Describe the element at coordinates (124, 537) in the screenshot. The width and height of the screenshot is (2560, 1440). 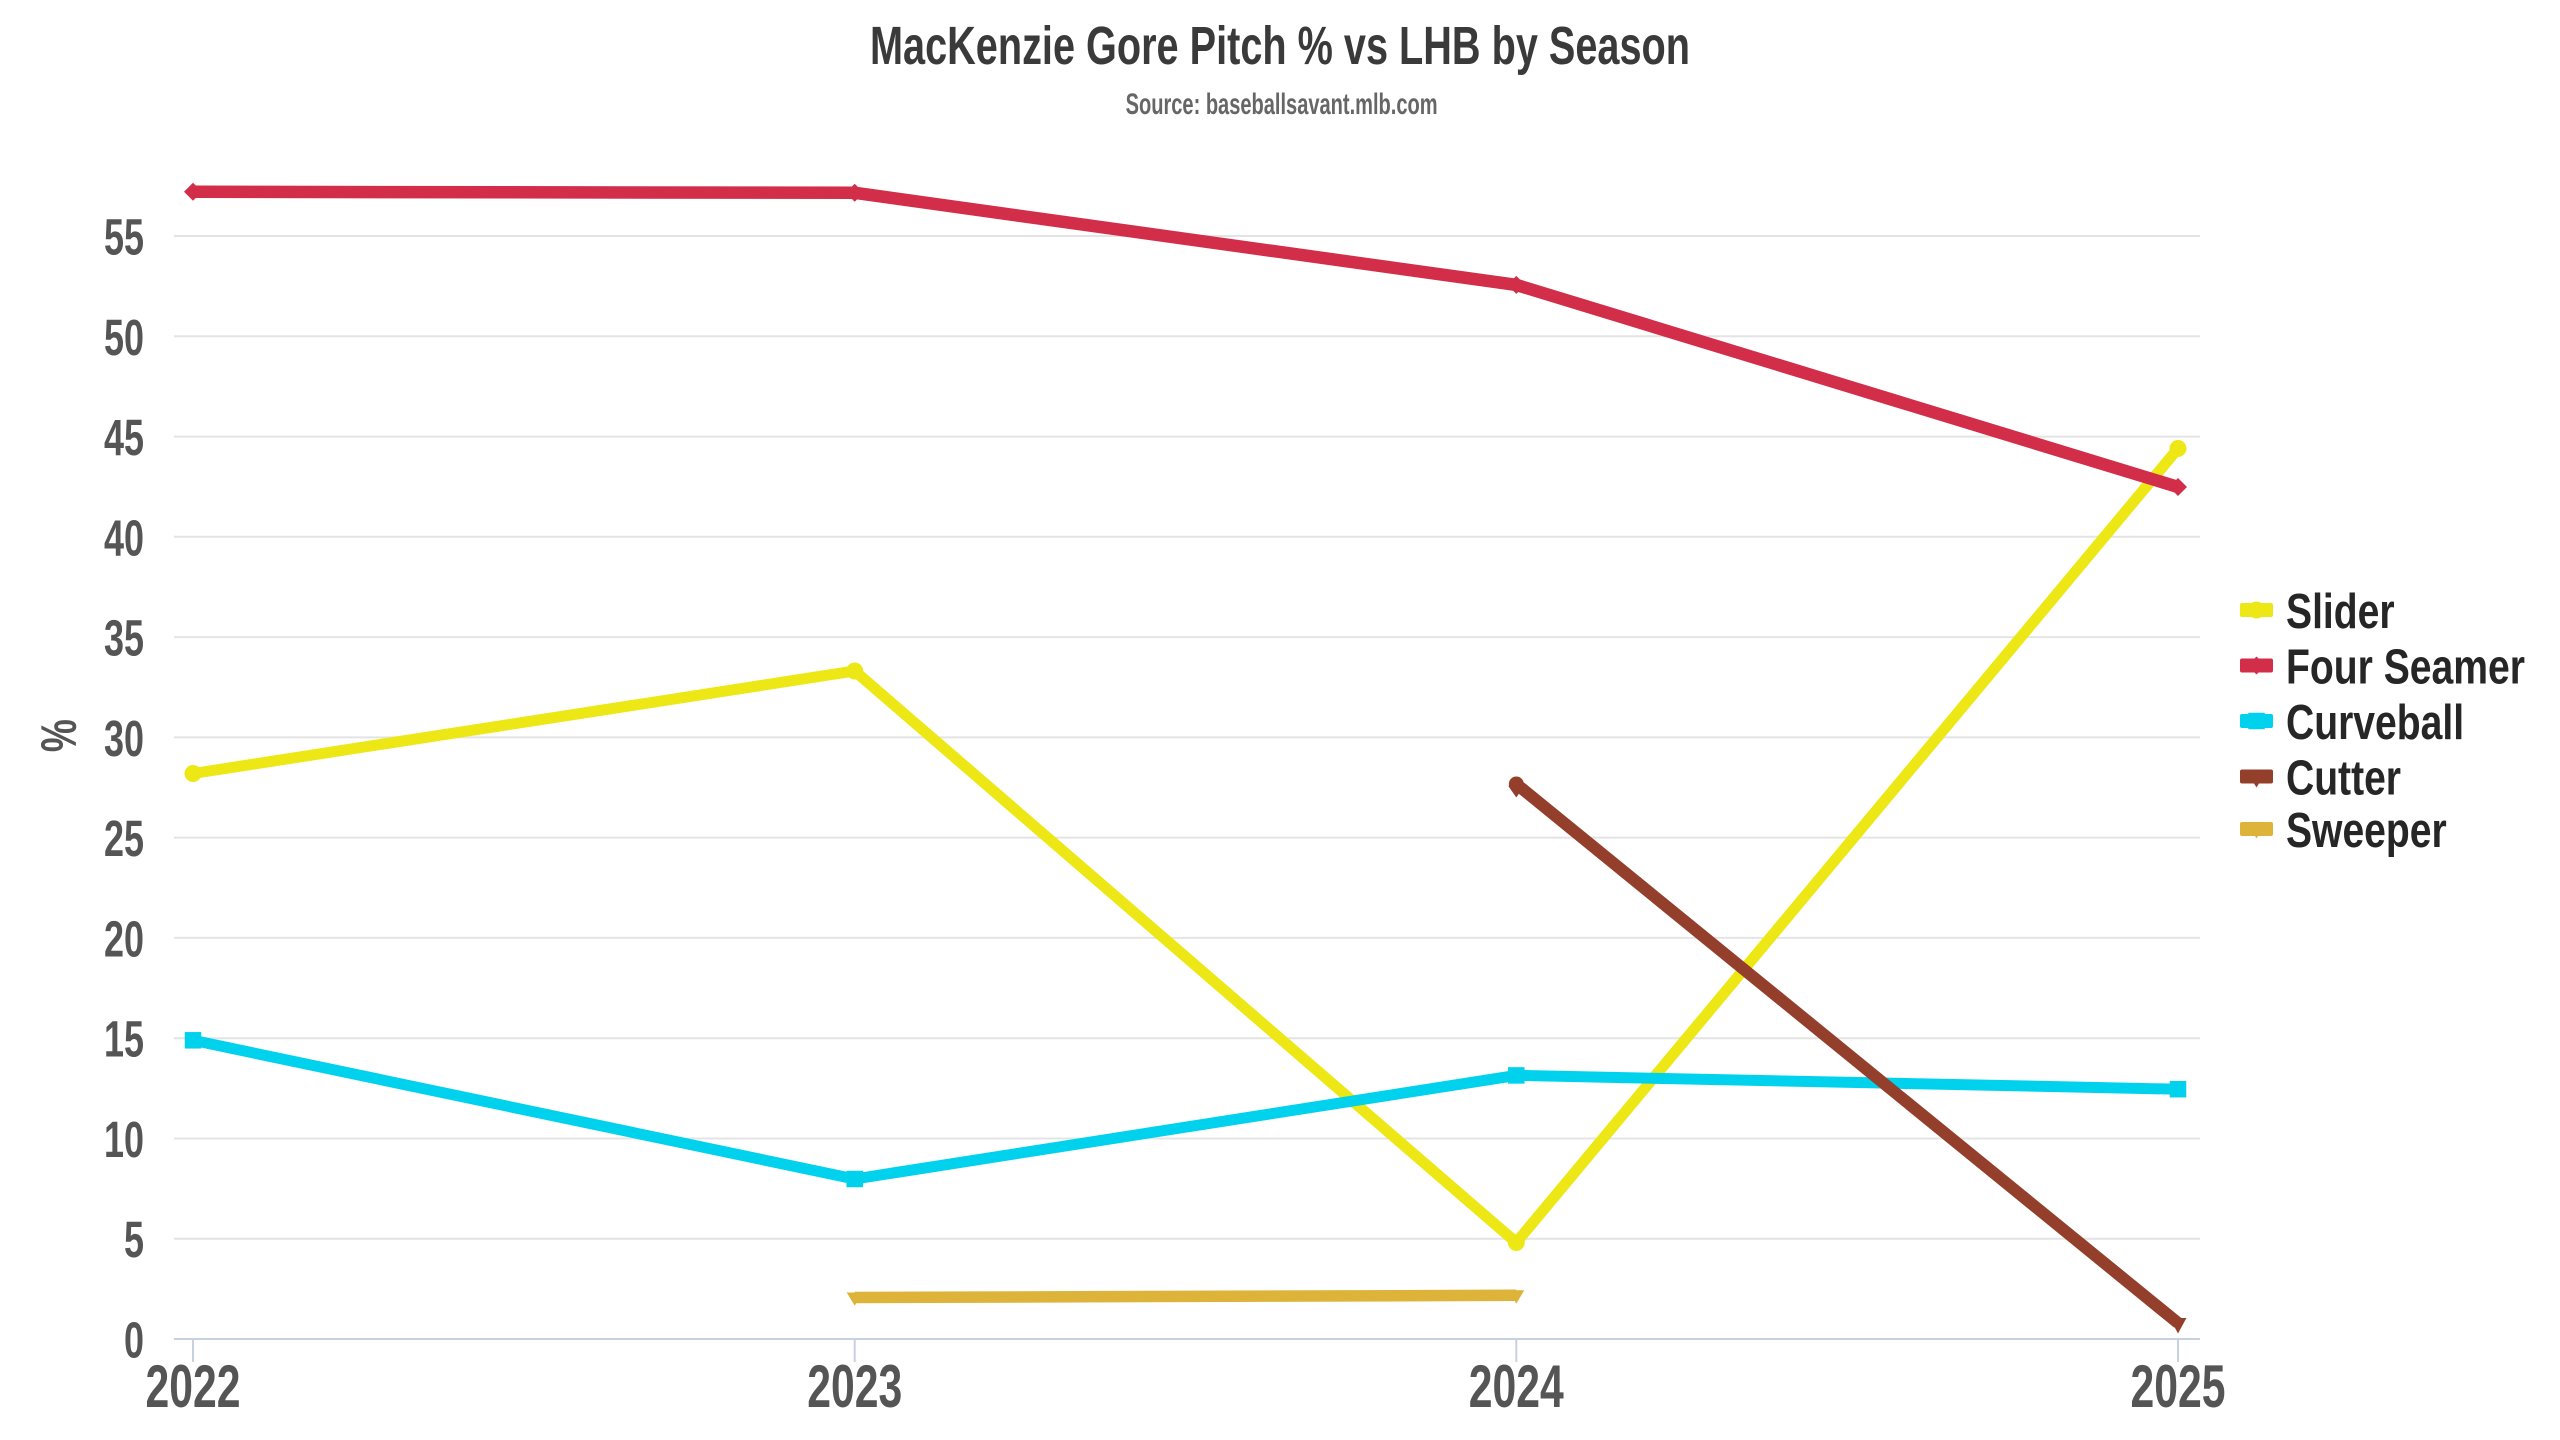
I see `svg-text: 40` at that location.